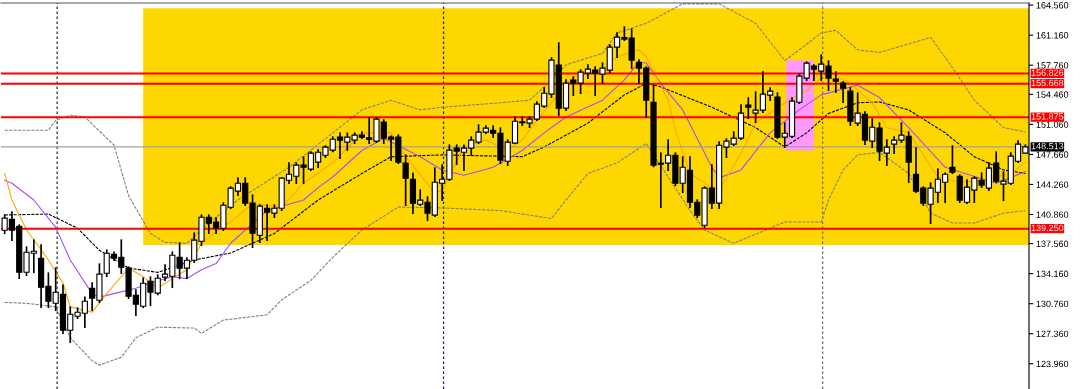 This screenshot has width=1080, height=389. Describe the element at coordinates (1052, 124) in the screenshot. I see `y-tick-label: 151.060` at that location.